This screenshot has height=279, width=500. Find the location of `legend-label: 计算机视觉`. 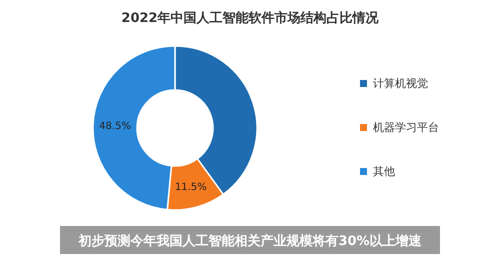

legend-label: 计算机视觉 is located at coordinates (400, 83).